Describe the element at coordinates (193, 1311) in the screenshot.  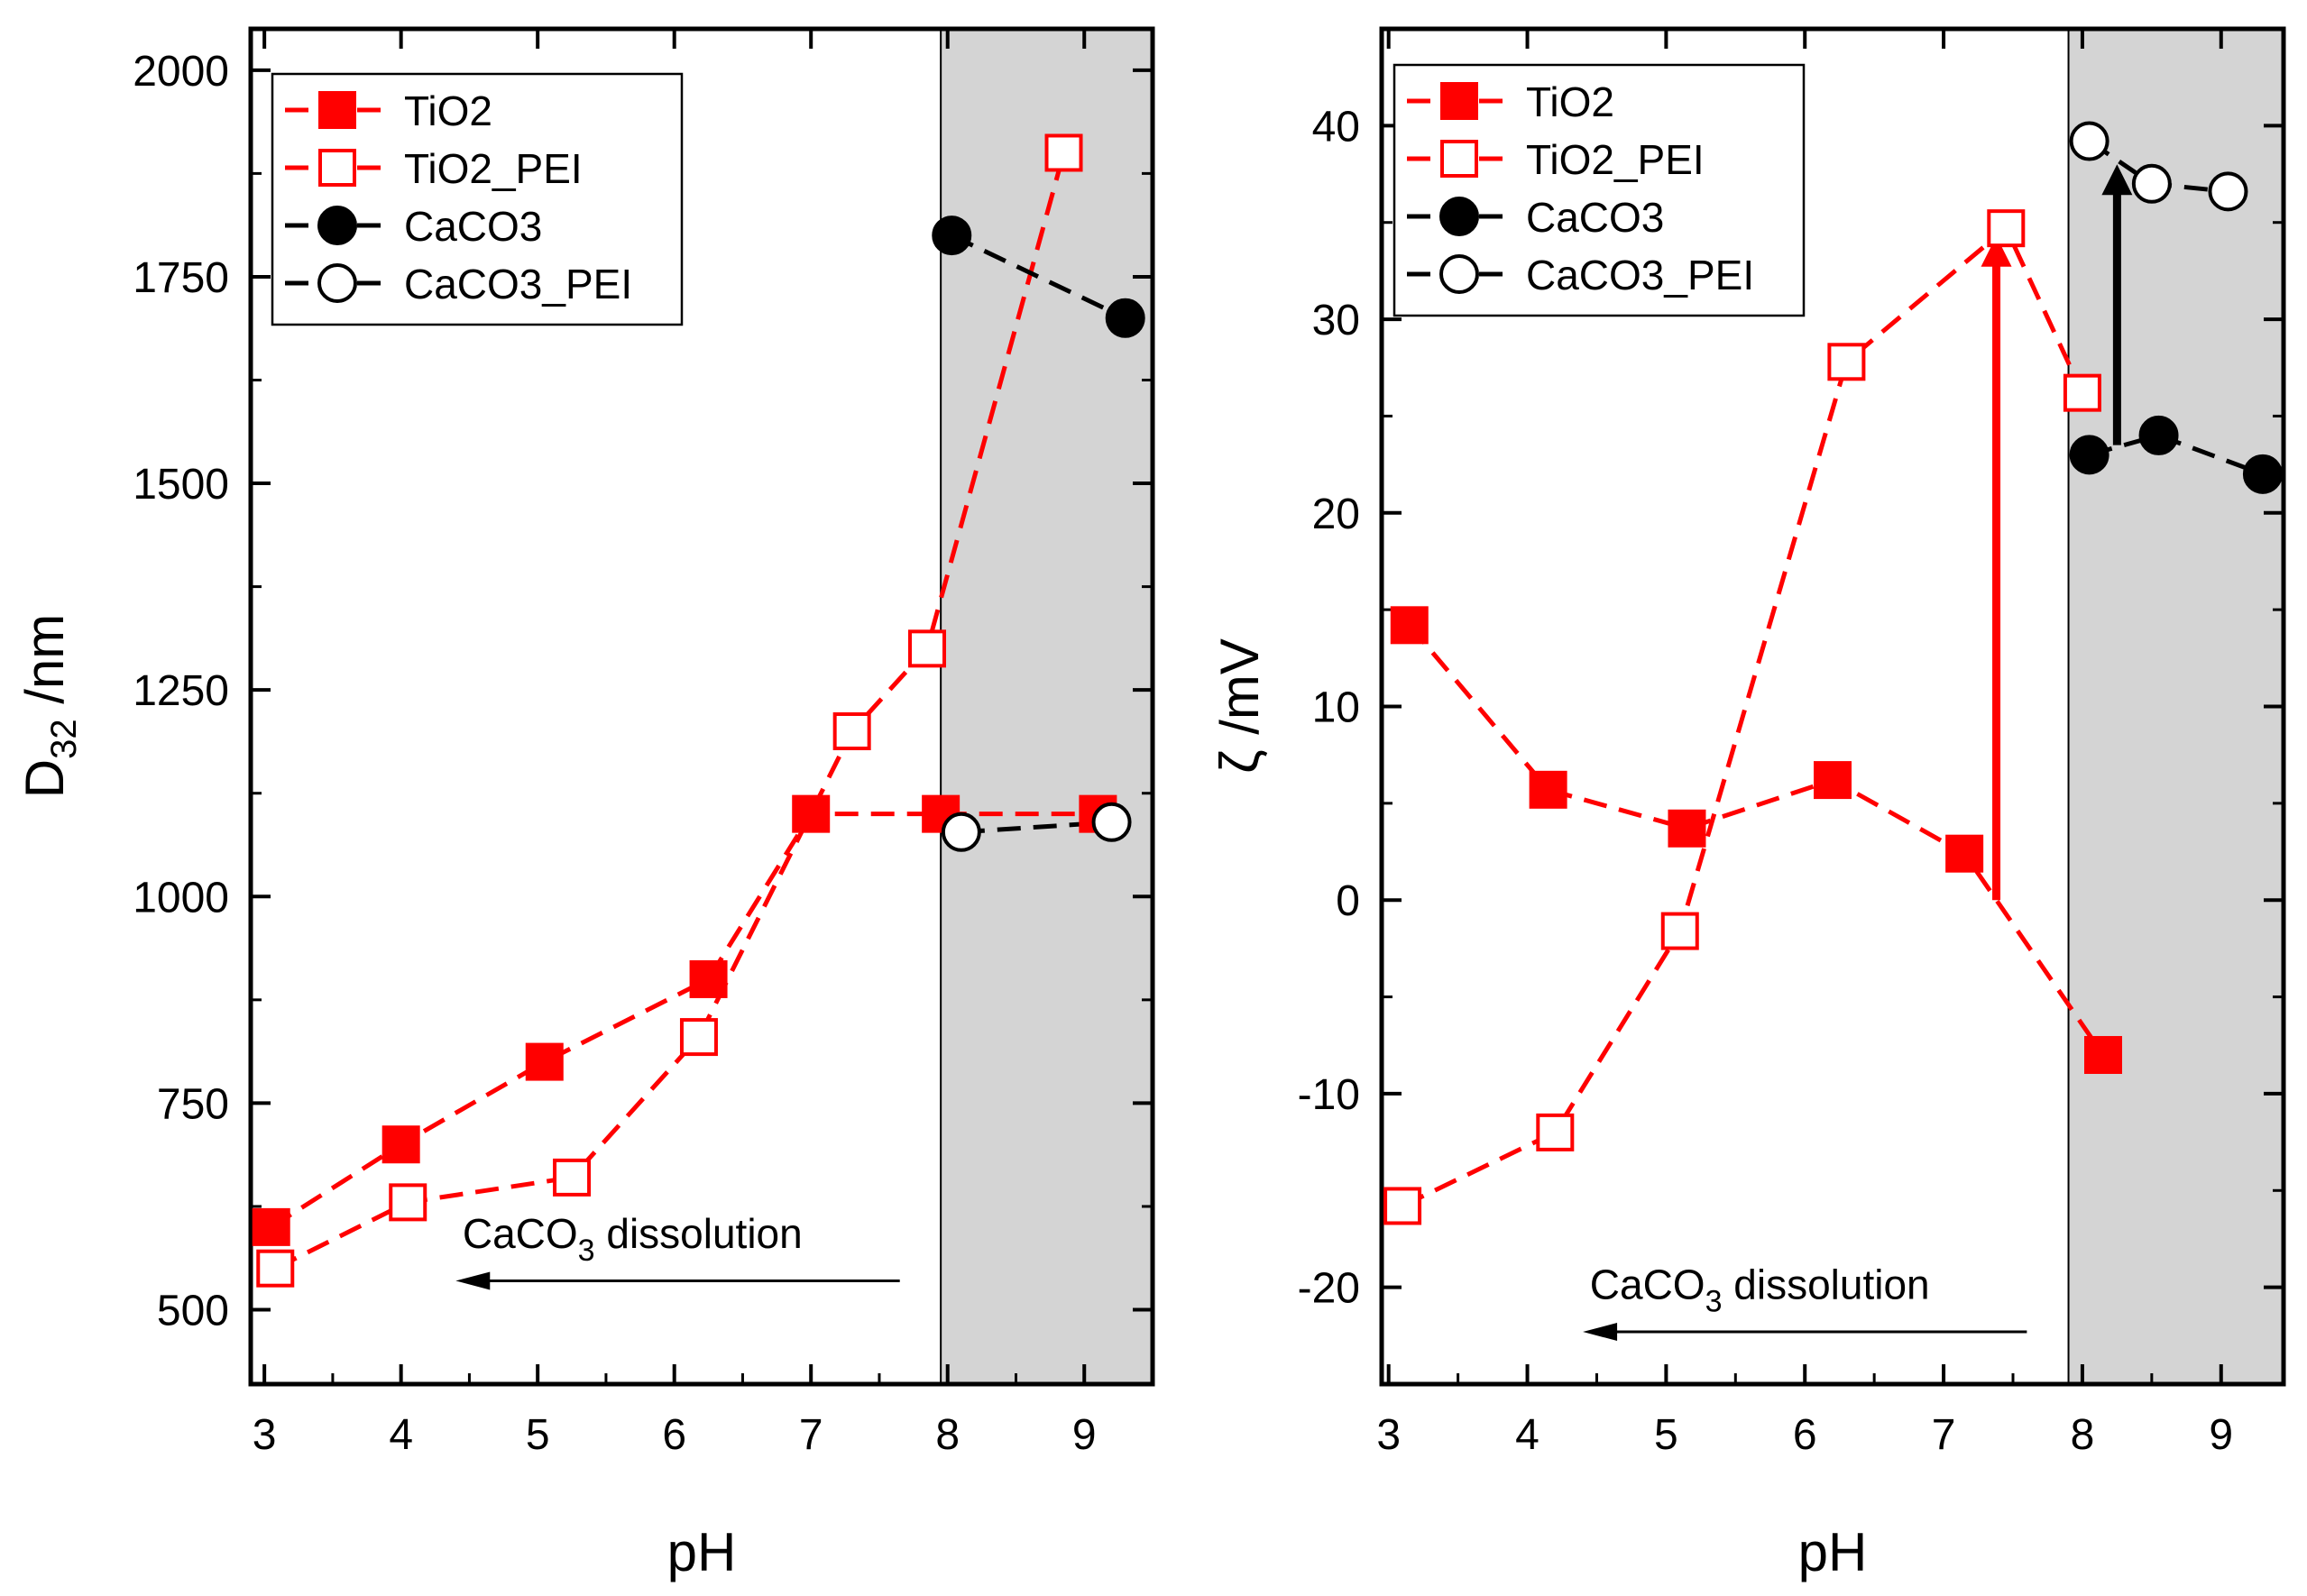
I see `y-tick-label: 500` at that location.